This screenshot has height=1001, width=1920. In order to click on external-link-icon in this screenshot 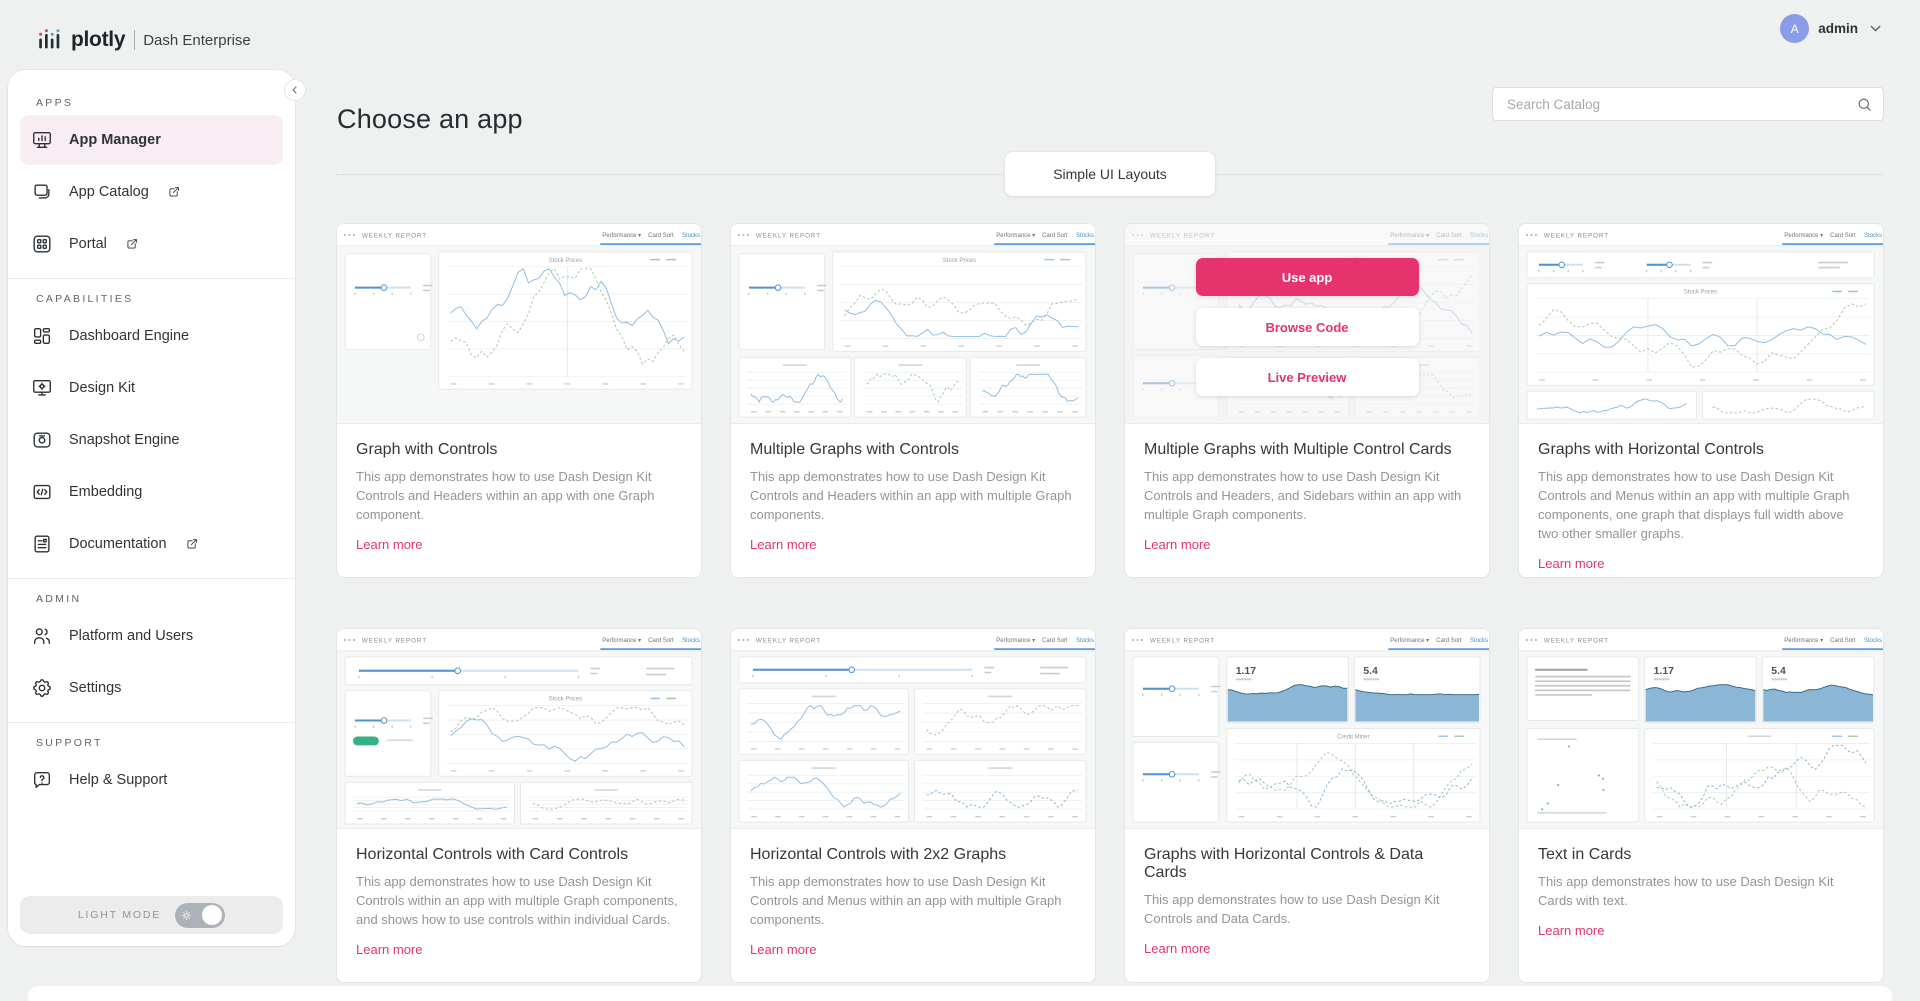, I will do `click(192, 544)`.